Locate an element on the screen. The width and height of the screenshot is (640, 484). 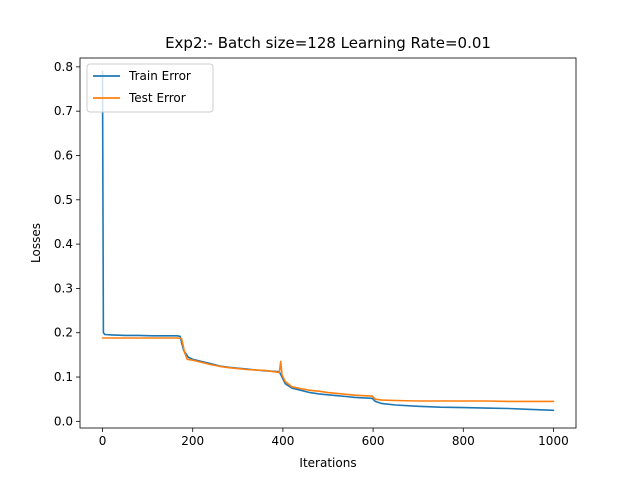
x-tick-label: 1000 is located at coordinates (553, 441).